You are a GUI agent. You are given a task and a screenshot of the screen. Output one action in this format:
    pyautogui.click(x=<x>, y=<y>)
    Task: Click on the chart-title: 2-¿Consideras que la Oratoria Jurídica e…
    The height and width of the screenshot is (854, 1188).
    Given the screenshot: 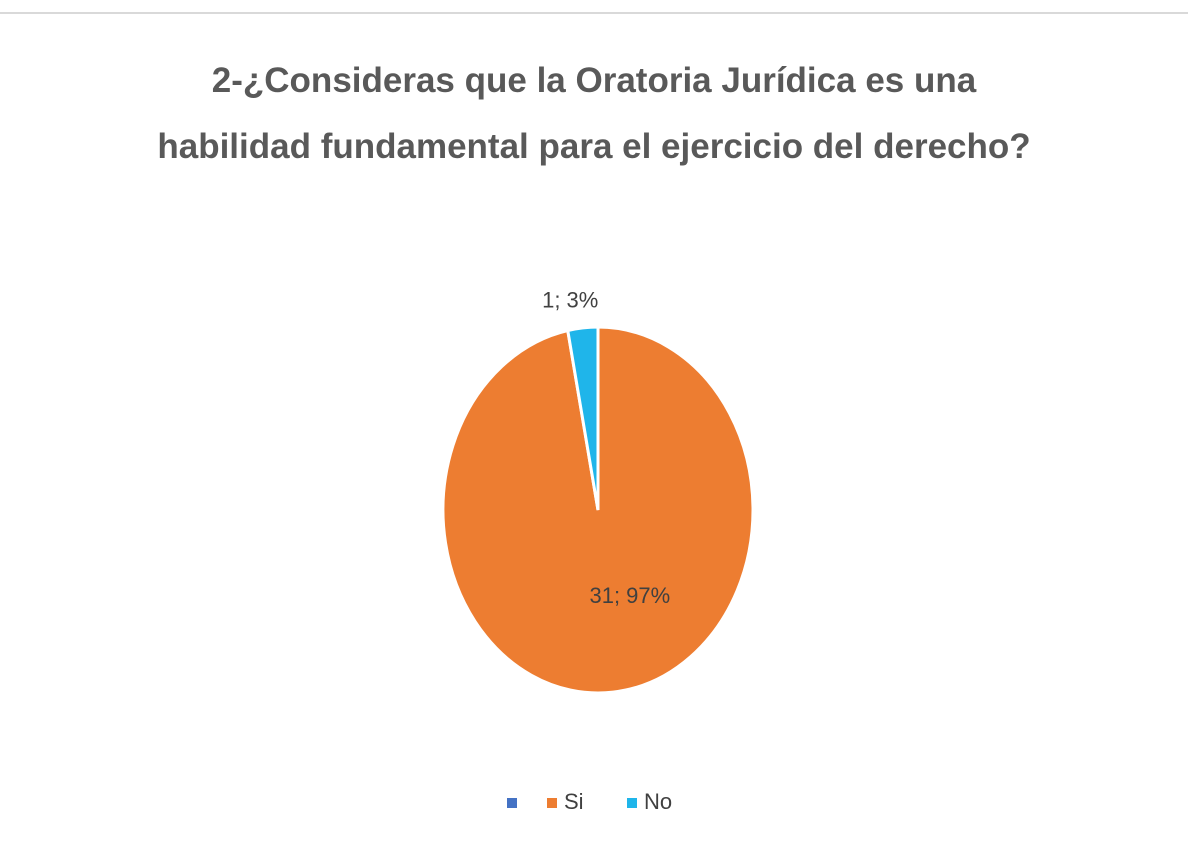 What is the action you would take?
    pyautogui.click(x=594, y=113)
    